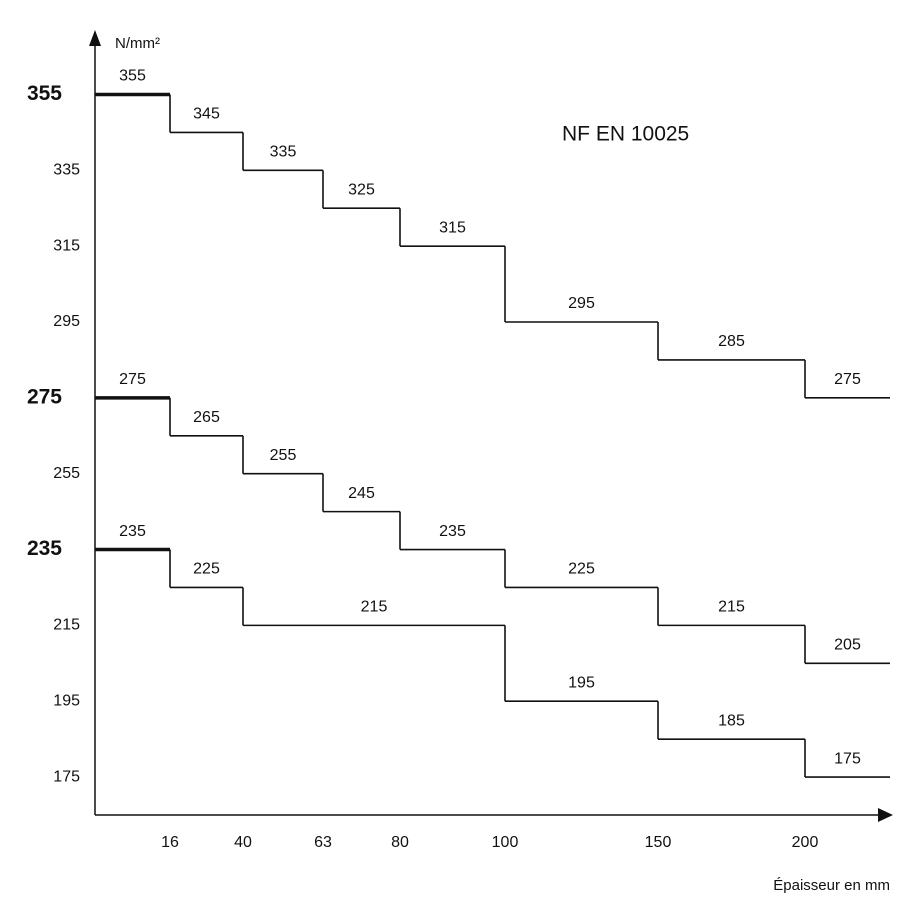 This screenshot has height=909, width=923. I want to click on value-label: 255, so click(283, 455).